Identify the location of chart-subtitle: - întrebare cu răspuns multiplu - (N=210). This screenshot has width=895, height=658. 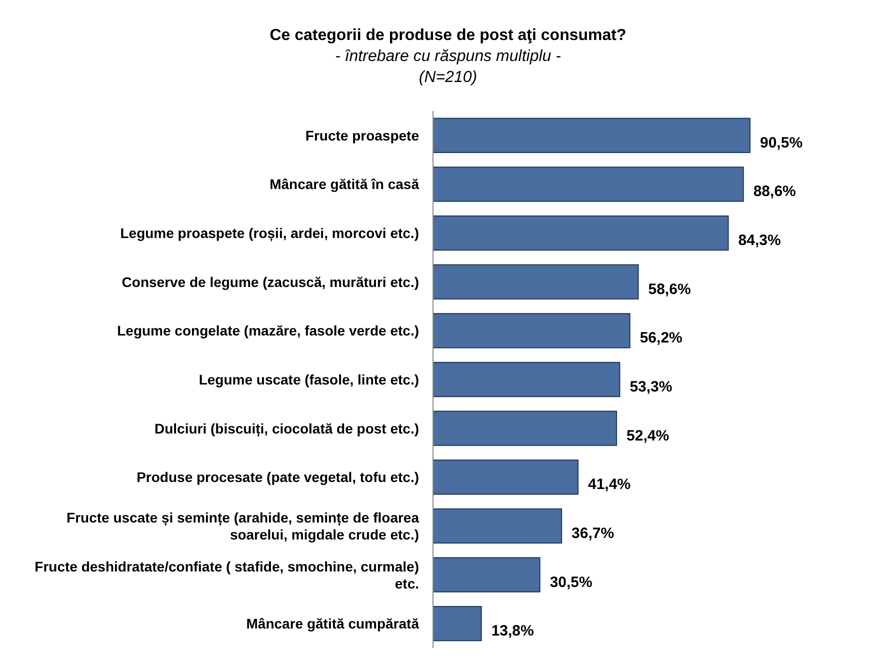
(448, 67).